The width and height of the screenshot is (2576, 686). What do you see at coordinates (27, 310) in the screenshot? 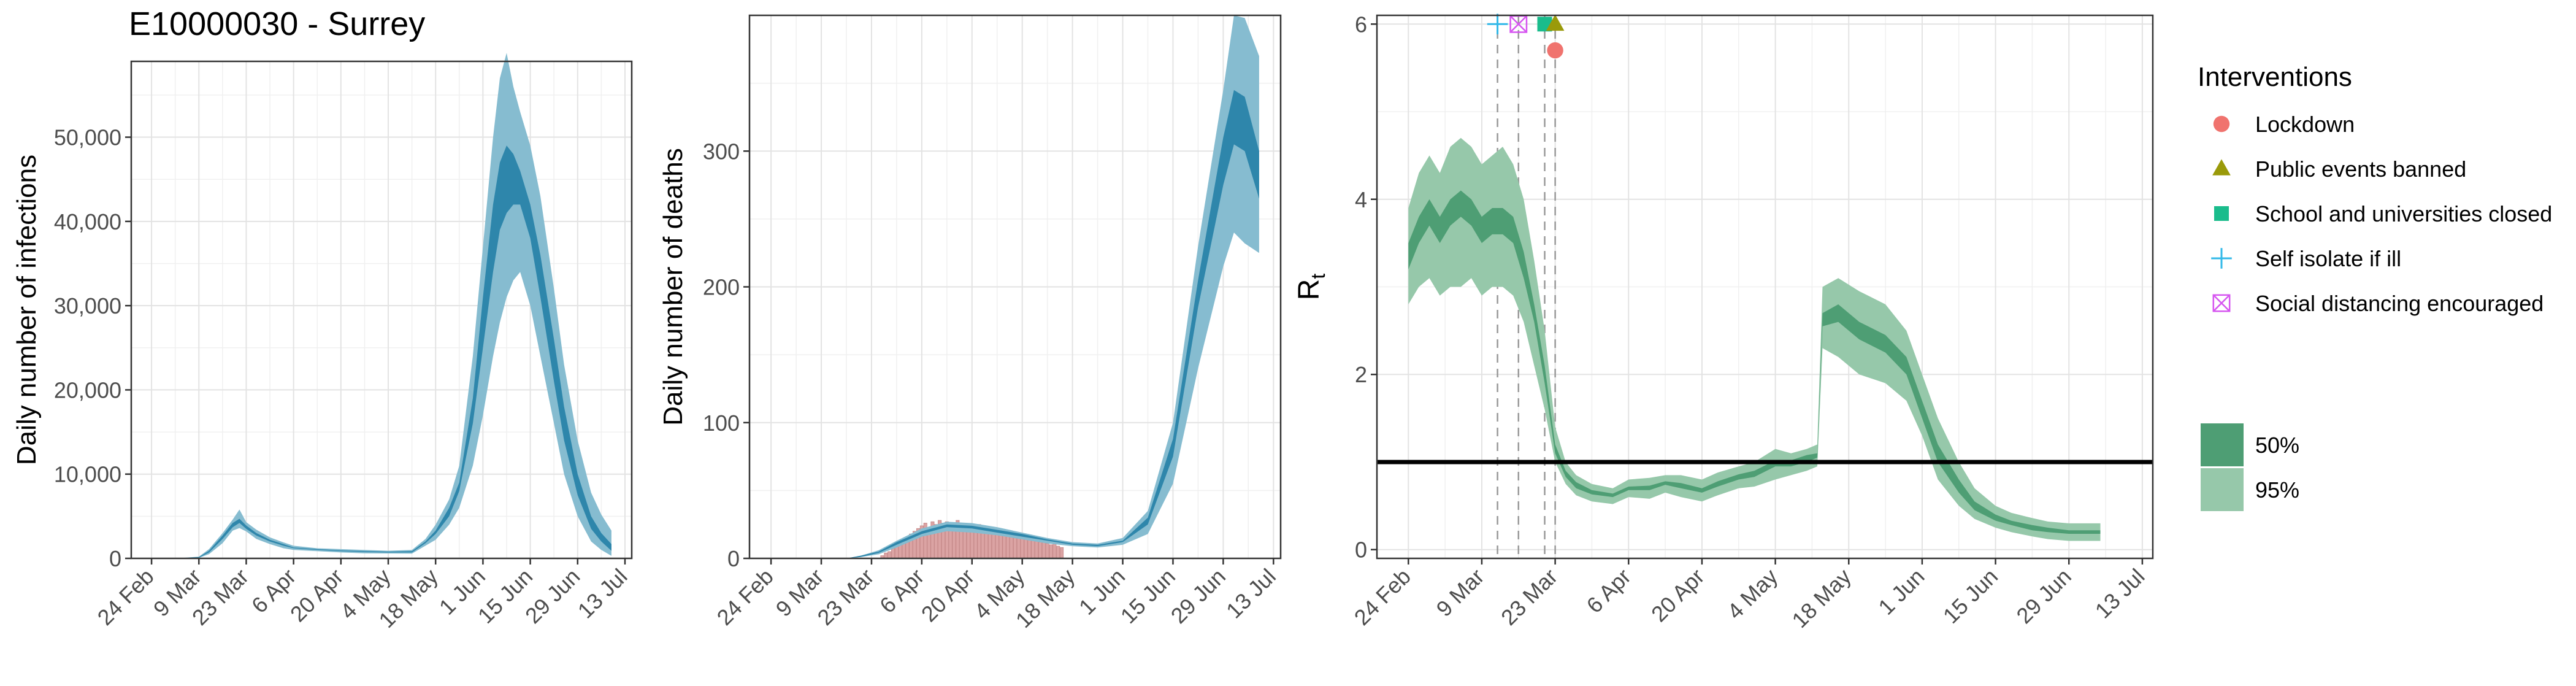
I see `y-axis-title: Daily number of infections` at bounding box center [27, 310].